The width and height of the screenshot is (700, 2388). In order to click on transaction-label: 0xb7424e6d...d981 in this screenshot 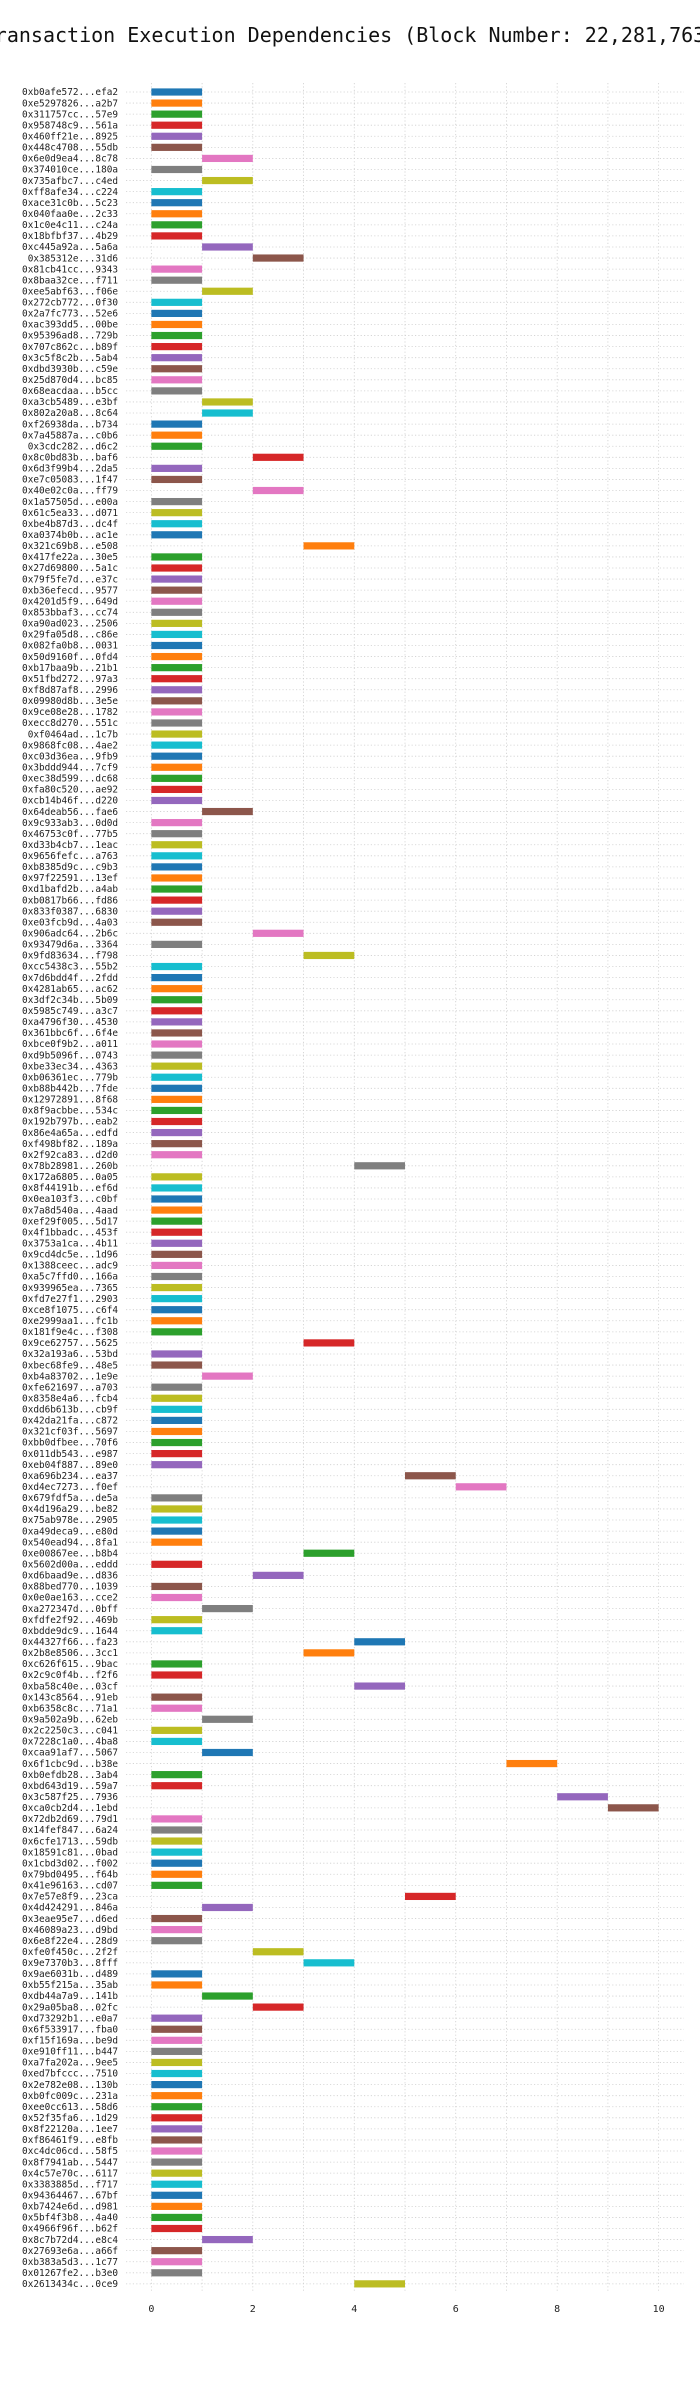, I will do `click(70, 2207)`.